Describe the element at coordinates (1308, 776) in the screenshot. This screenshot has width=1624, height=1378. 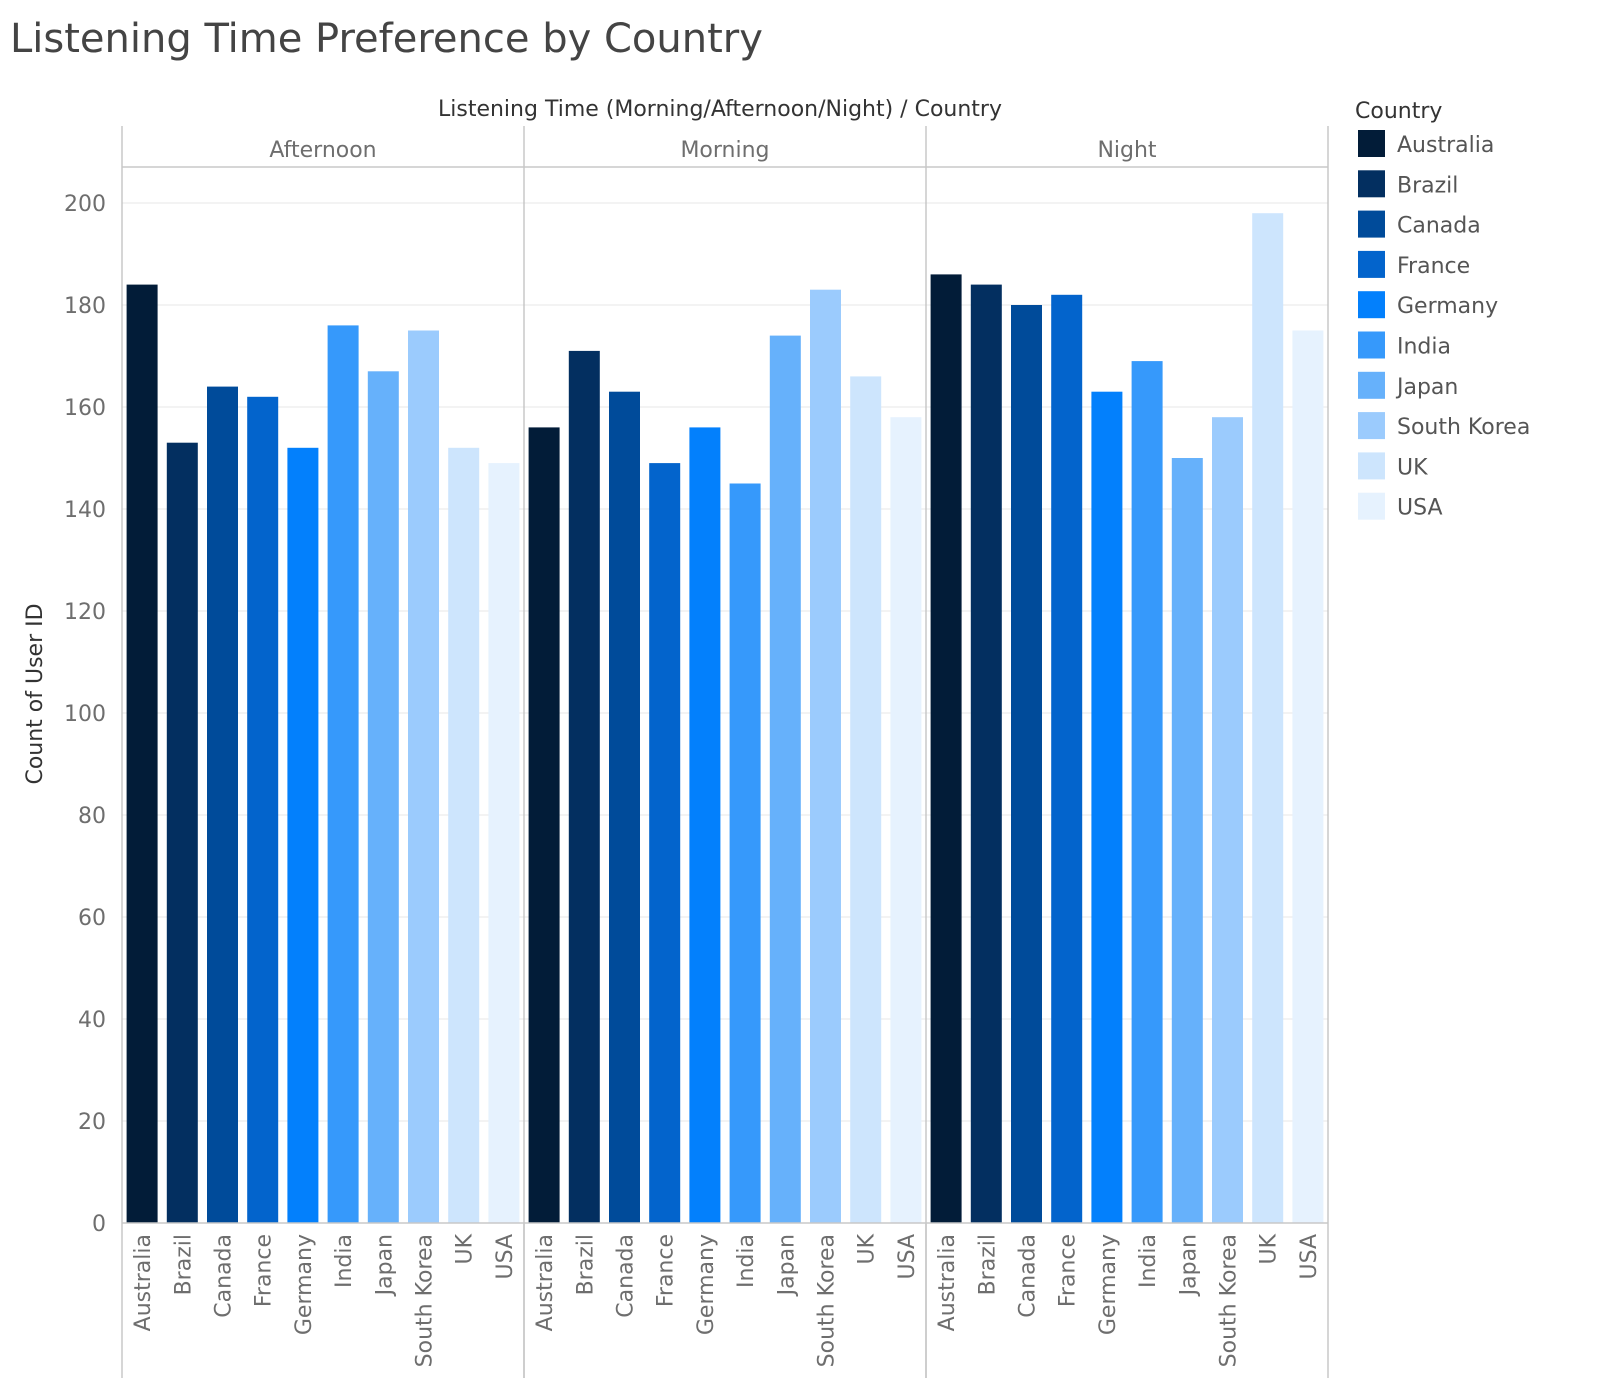
I see `bar-night-usa` at that location.